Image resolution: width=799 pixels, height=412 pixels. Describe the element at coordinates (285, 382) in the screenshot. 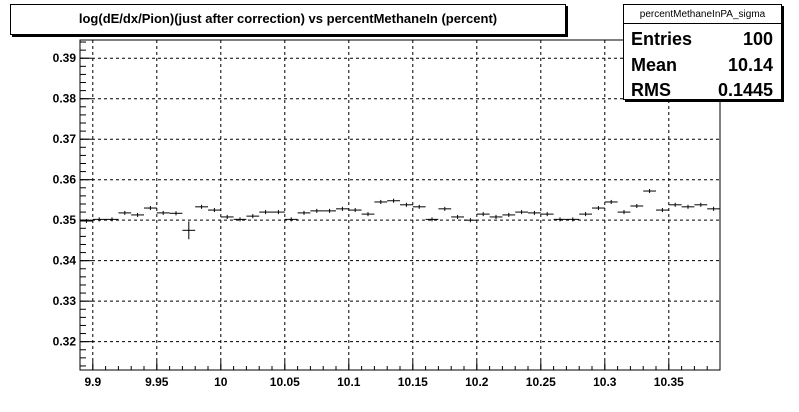

I see `x-tick-label: 10.05` at that location.